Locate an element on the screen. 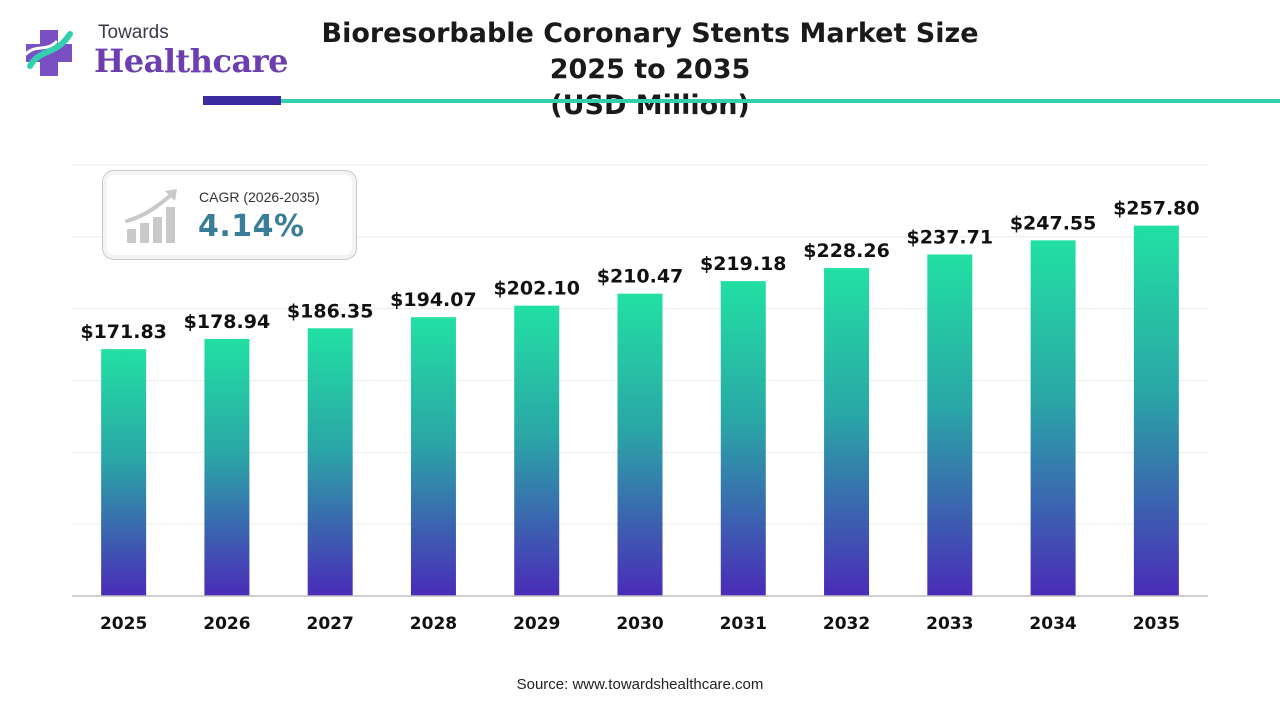 The image size is (1280, 720). cagr-label: CAGR (2026-2035) is located at coordinates (259, 197).